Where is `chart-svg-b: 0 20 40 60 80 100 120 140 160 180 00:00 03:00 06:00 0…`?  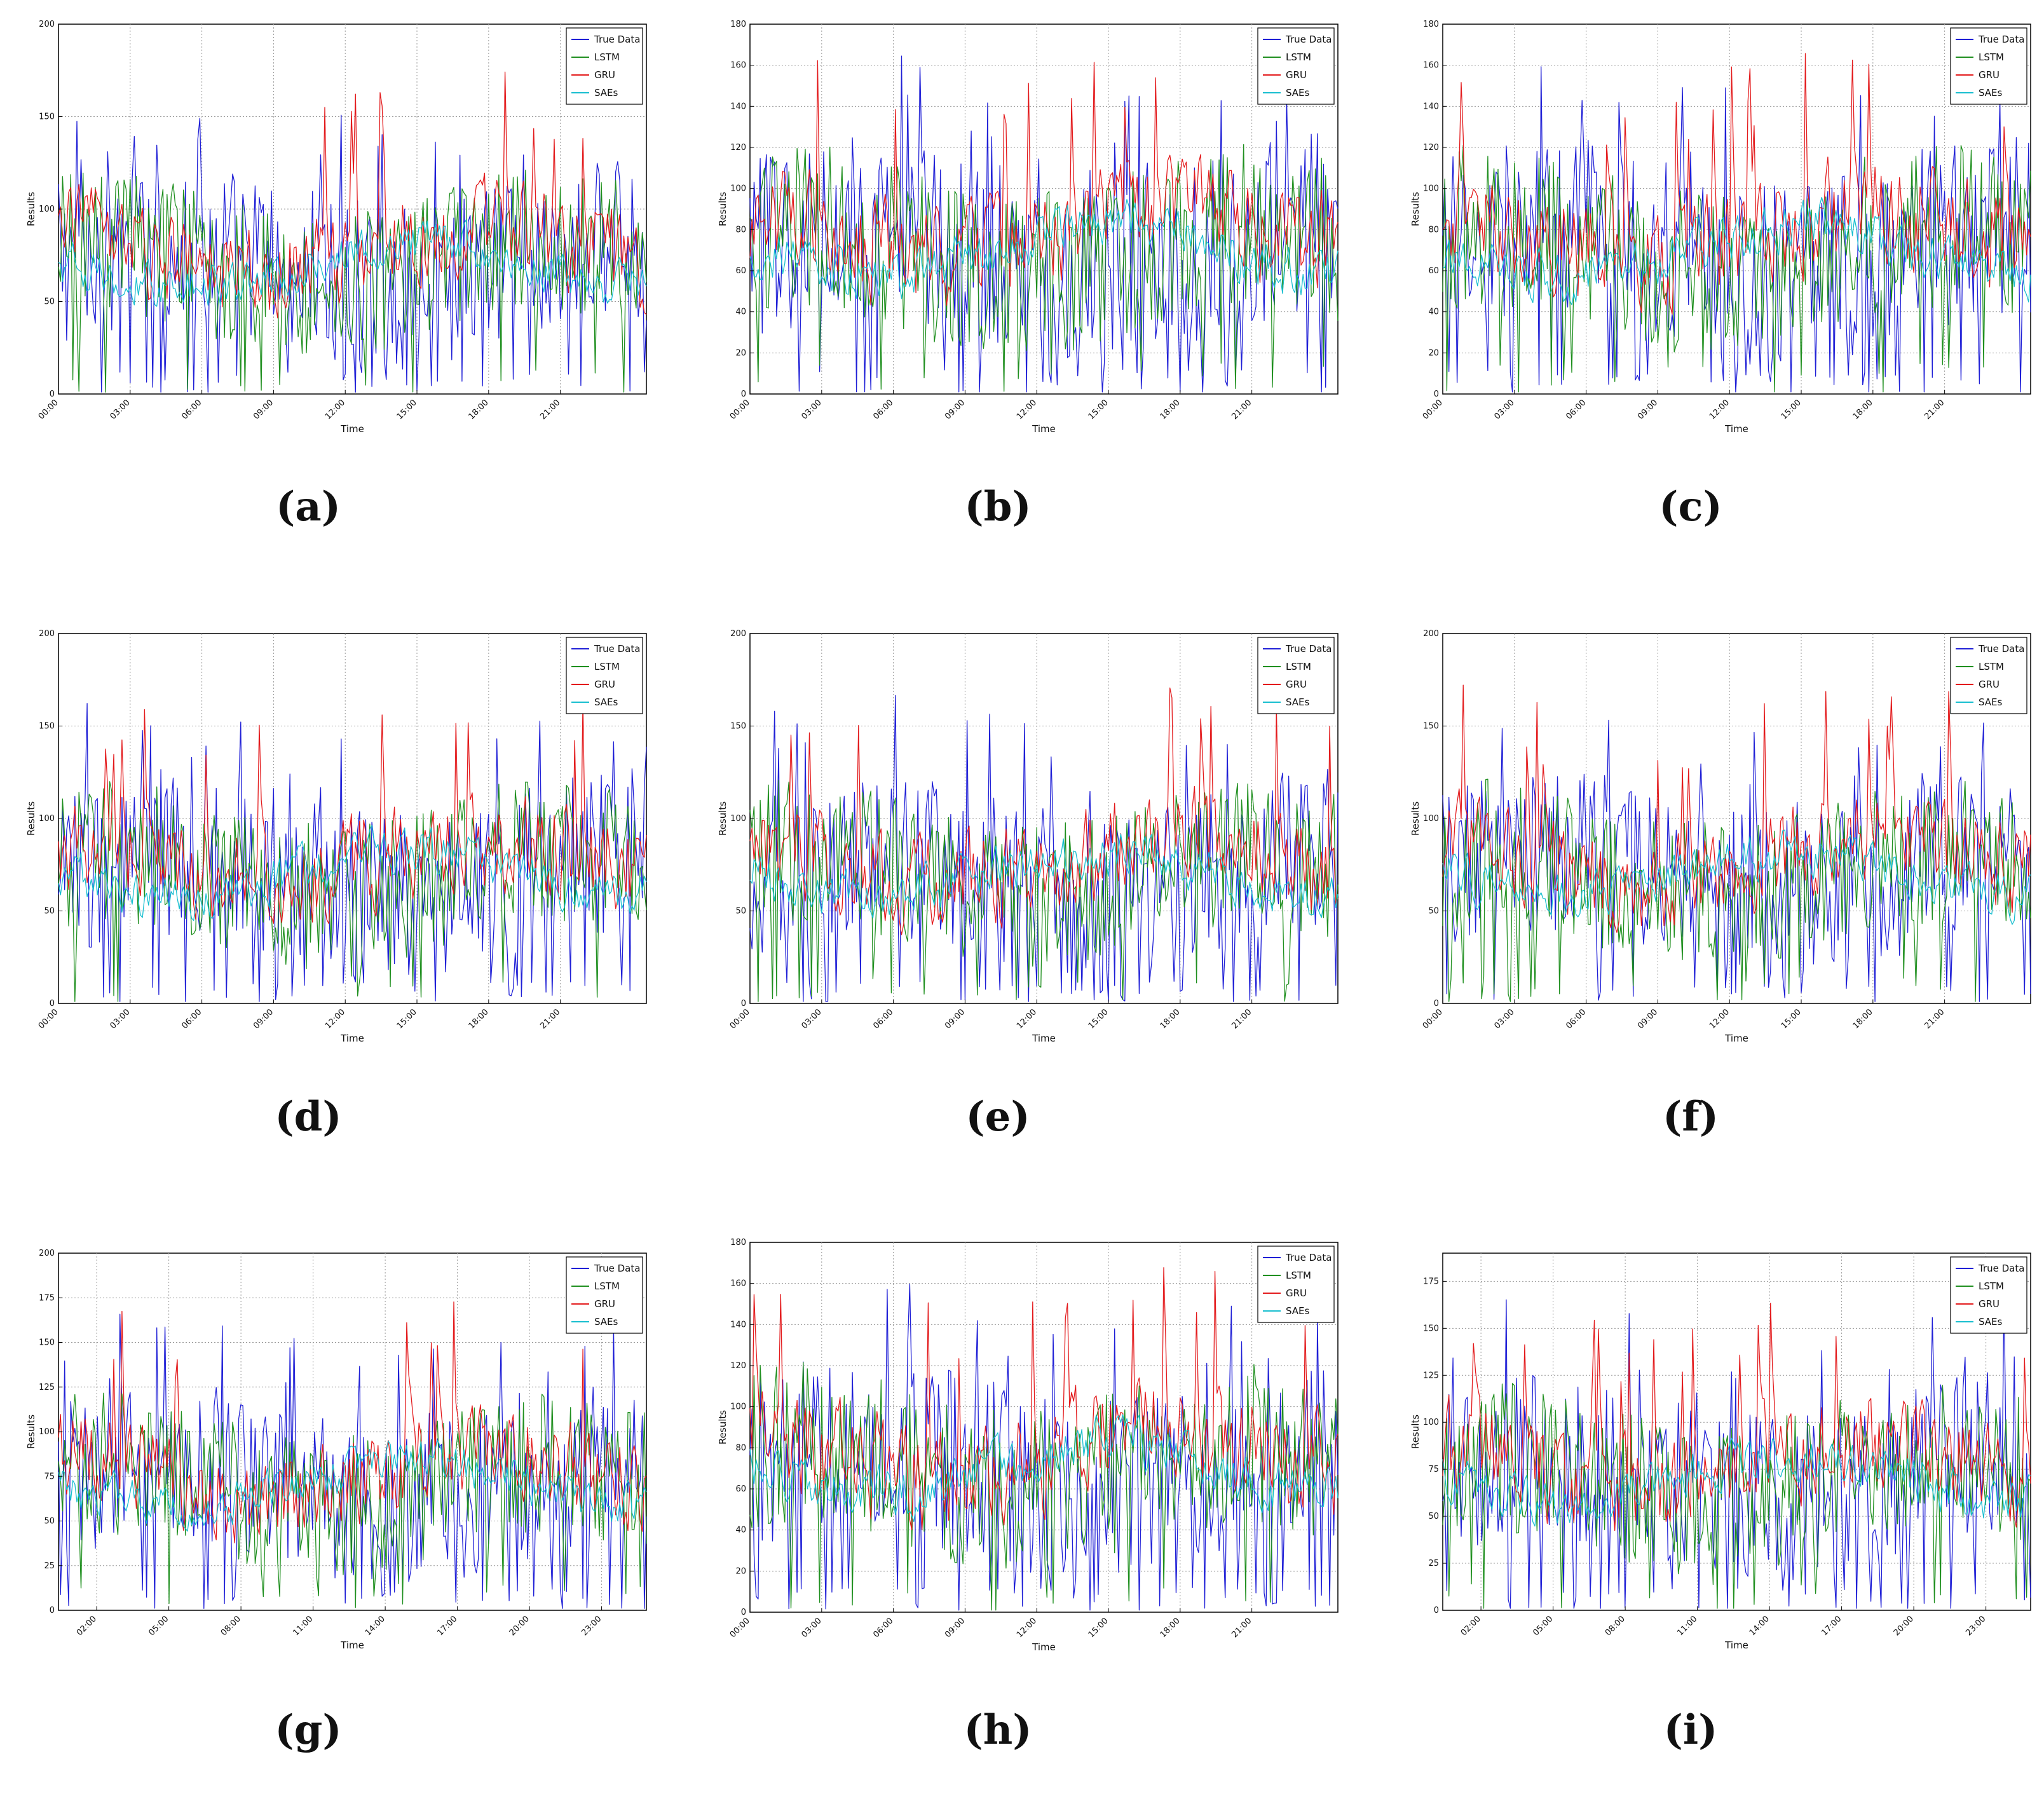 chart-svg-b: 0 20 40 60 80 100 120 140 160 180 00:00 03:00 06:00 0… is located at coordinates (1028, 227).